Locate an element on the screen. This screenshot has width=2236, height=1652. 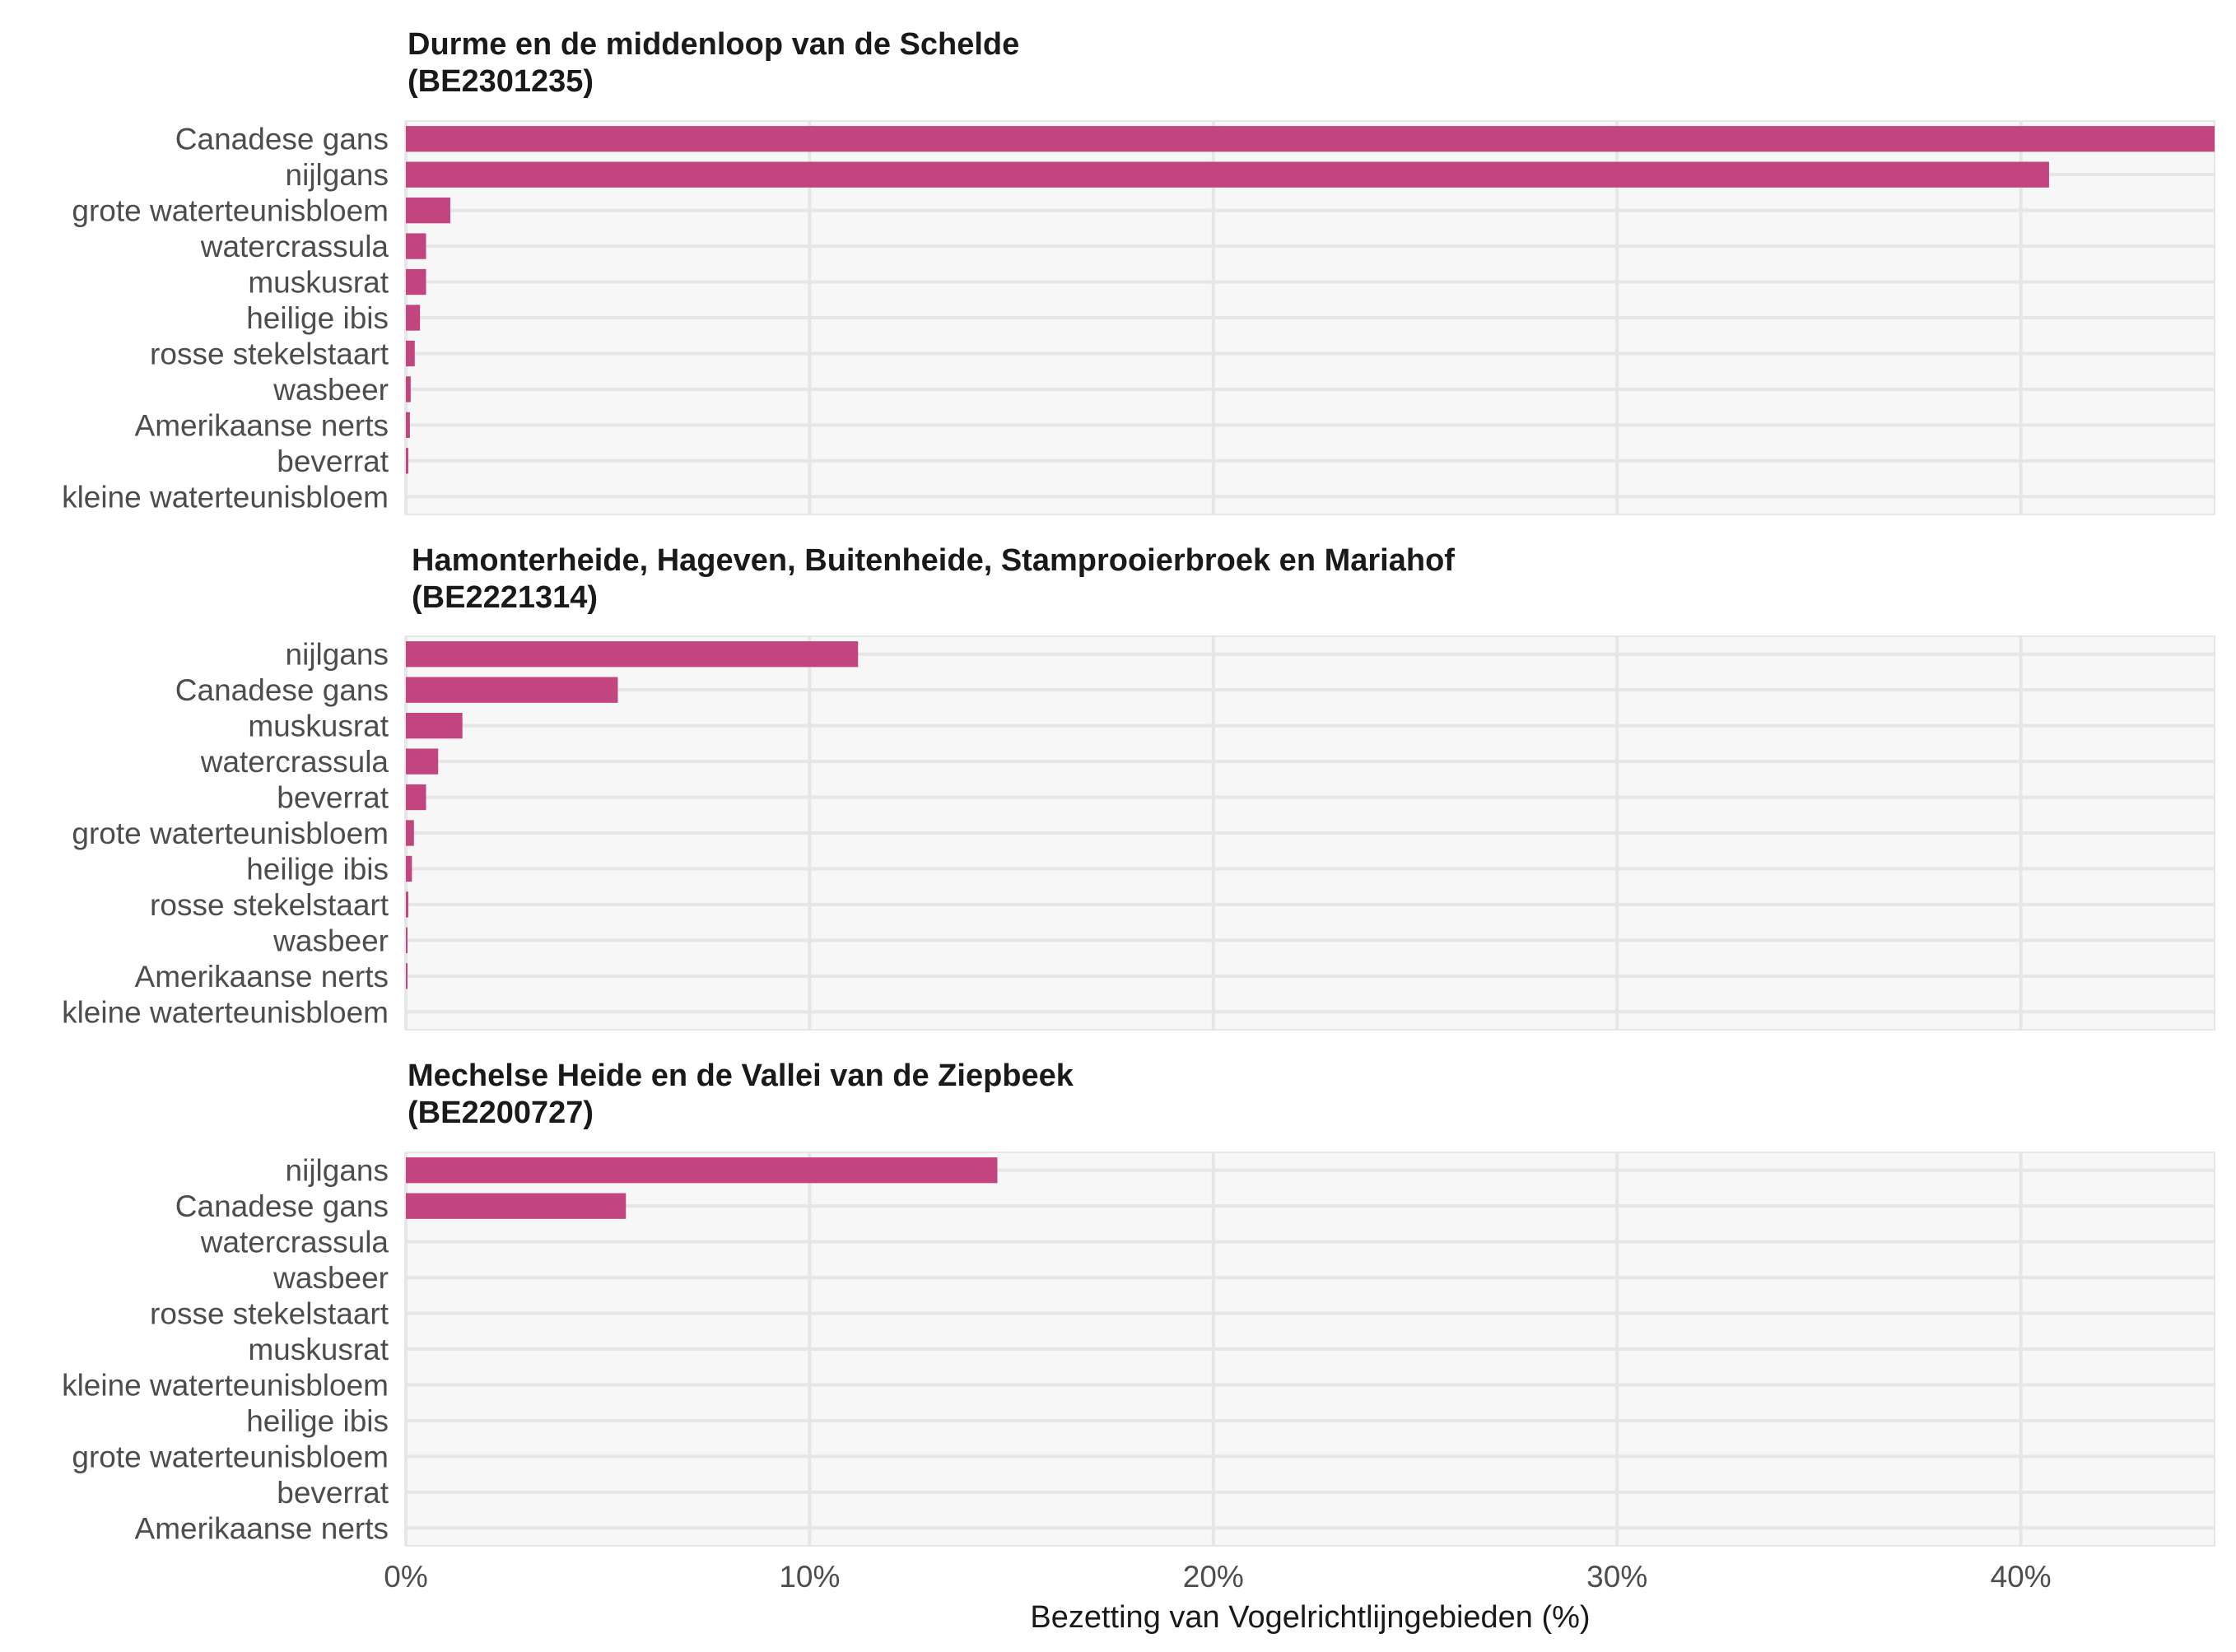
x-tick-label: 40% is located at coordinates (2021, 1577).